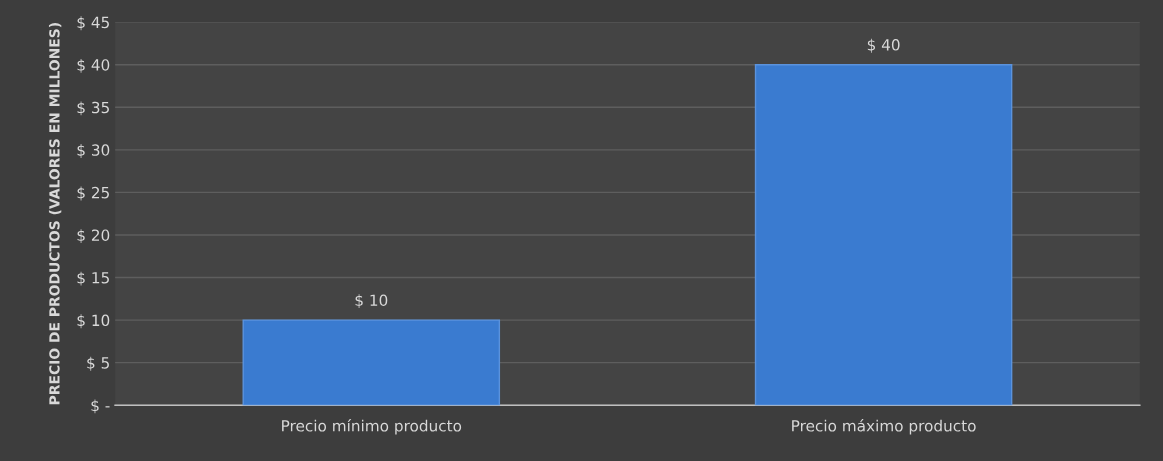 The width and height of the screenshot is (1163, 461). What do you see at coordinates (93, 193) in the screenshot?
I see `y-tick-label: $ 25` at bounding box center [93, 193].